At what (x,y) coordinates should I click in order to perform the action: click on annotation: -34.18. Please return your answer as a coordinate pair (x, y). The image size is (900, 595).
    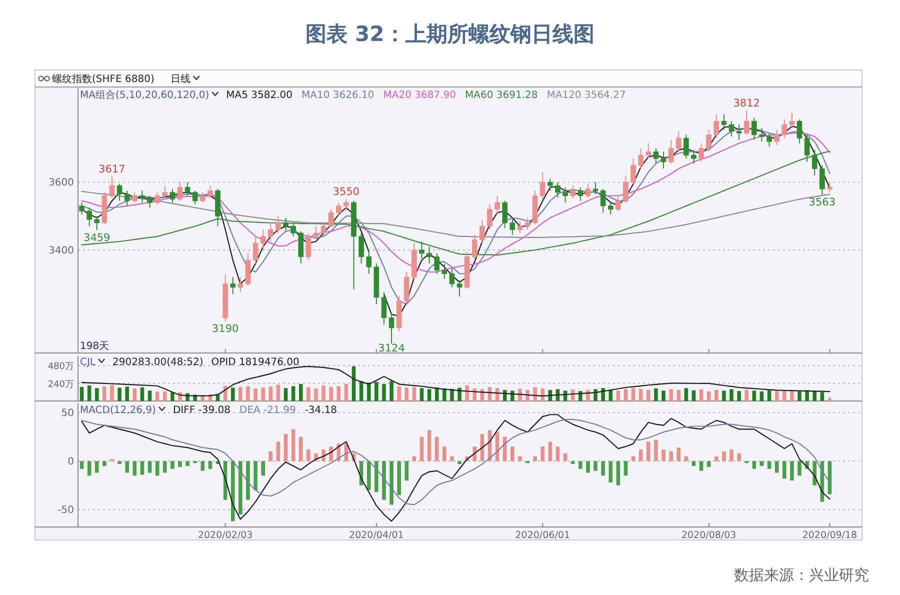
    Looking at the image, I should click on (321, 410).